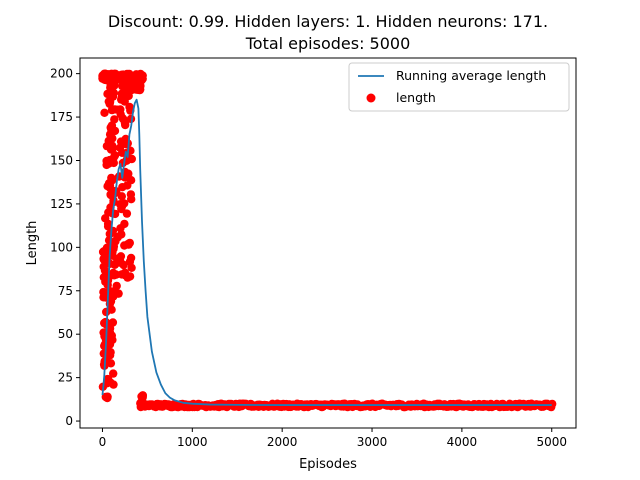 The width and height of the screenshot is (640, 480). I want to click on y-tick-label: 200, so click(61, 74).